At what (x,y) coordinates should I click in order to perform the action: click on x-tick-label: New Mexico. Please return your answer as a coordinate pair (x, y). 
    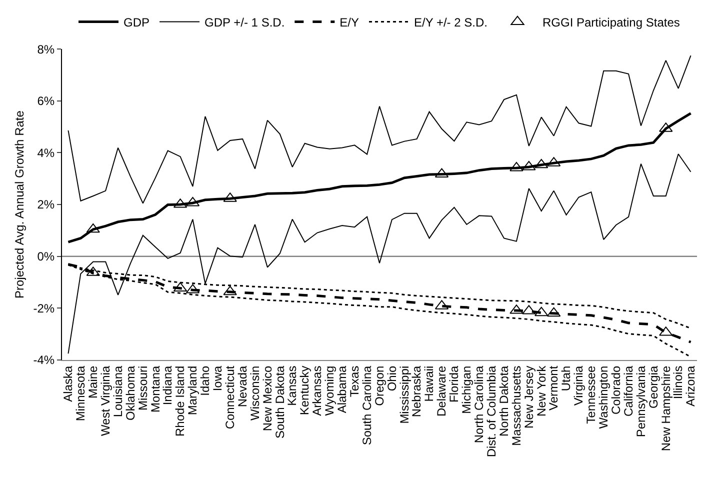
    Looking at the image, I should click on (267, 398).